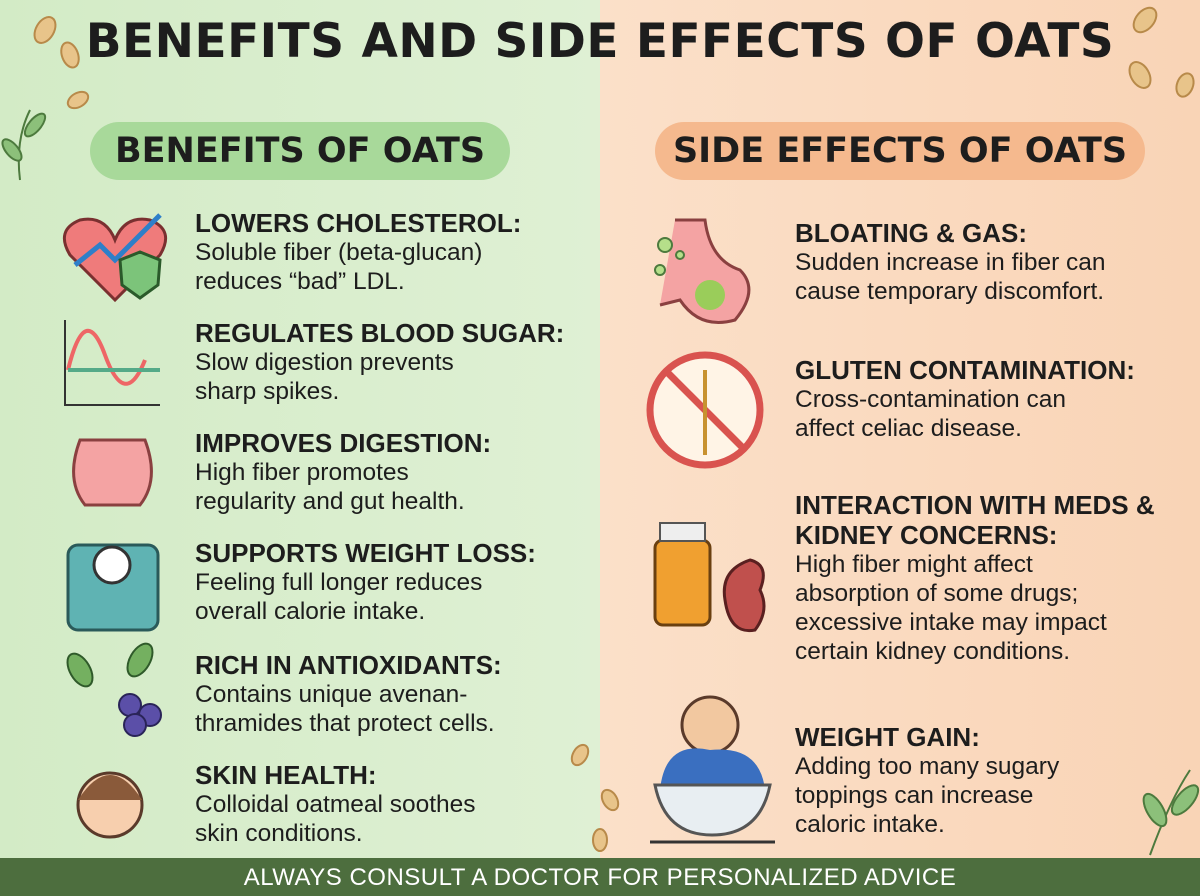 The width and height of the screenshot is (1200, 896). Describe the element at coordinates (330, 501) in the screenshot. I see `item-text: regularity and gut health.` at that location.